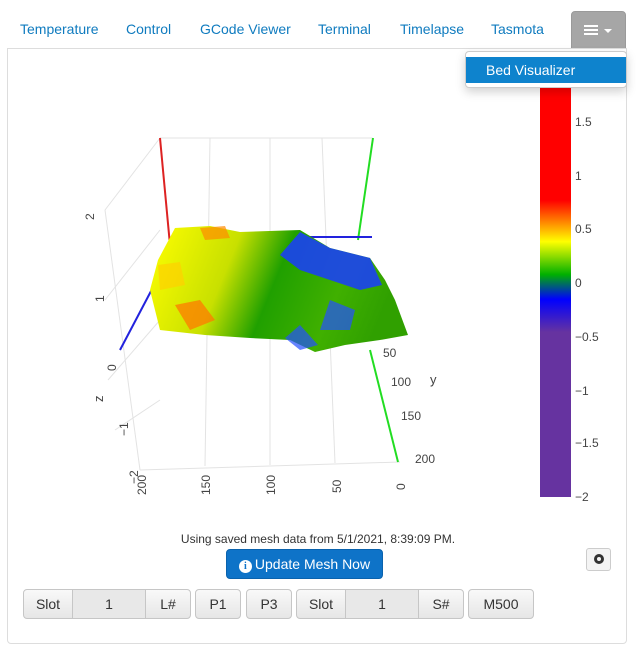 This screenshot has height=655, width=636. What do you see at coordinates (587, 443) in the screenshot?
I see `colorbar-tick: −1.5` at bounding box center [587, 443].